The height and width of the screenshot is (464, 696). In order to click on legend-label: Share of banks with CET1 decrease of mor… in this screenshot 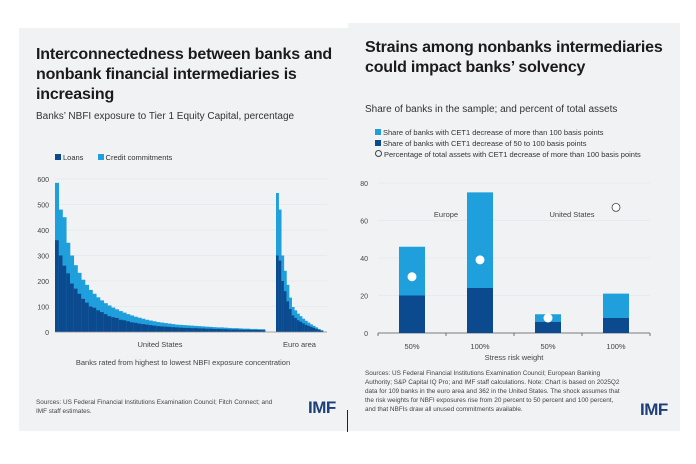, I will do `click(493, 132)`.